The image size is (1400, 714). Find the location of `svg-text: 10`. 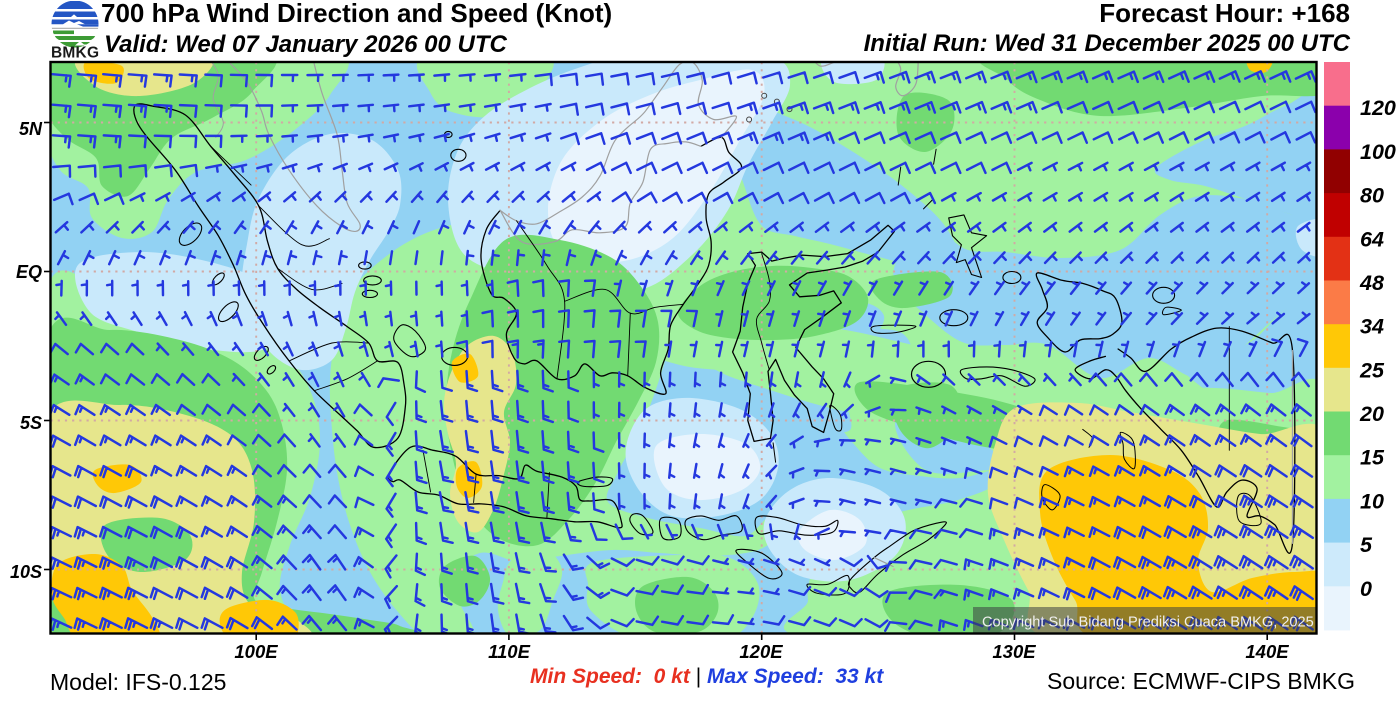

svg-text: 10 is located at coordinates (1372, 501).